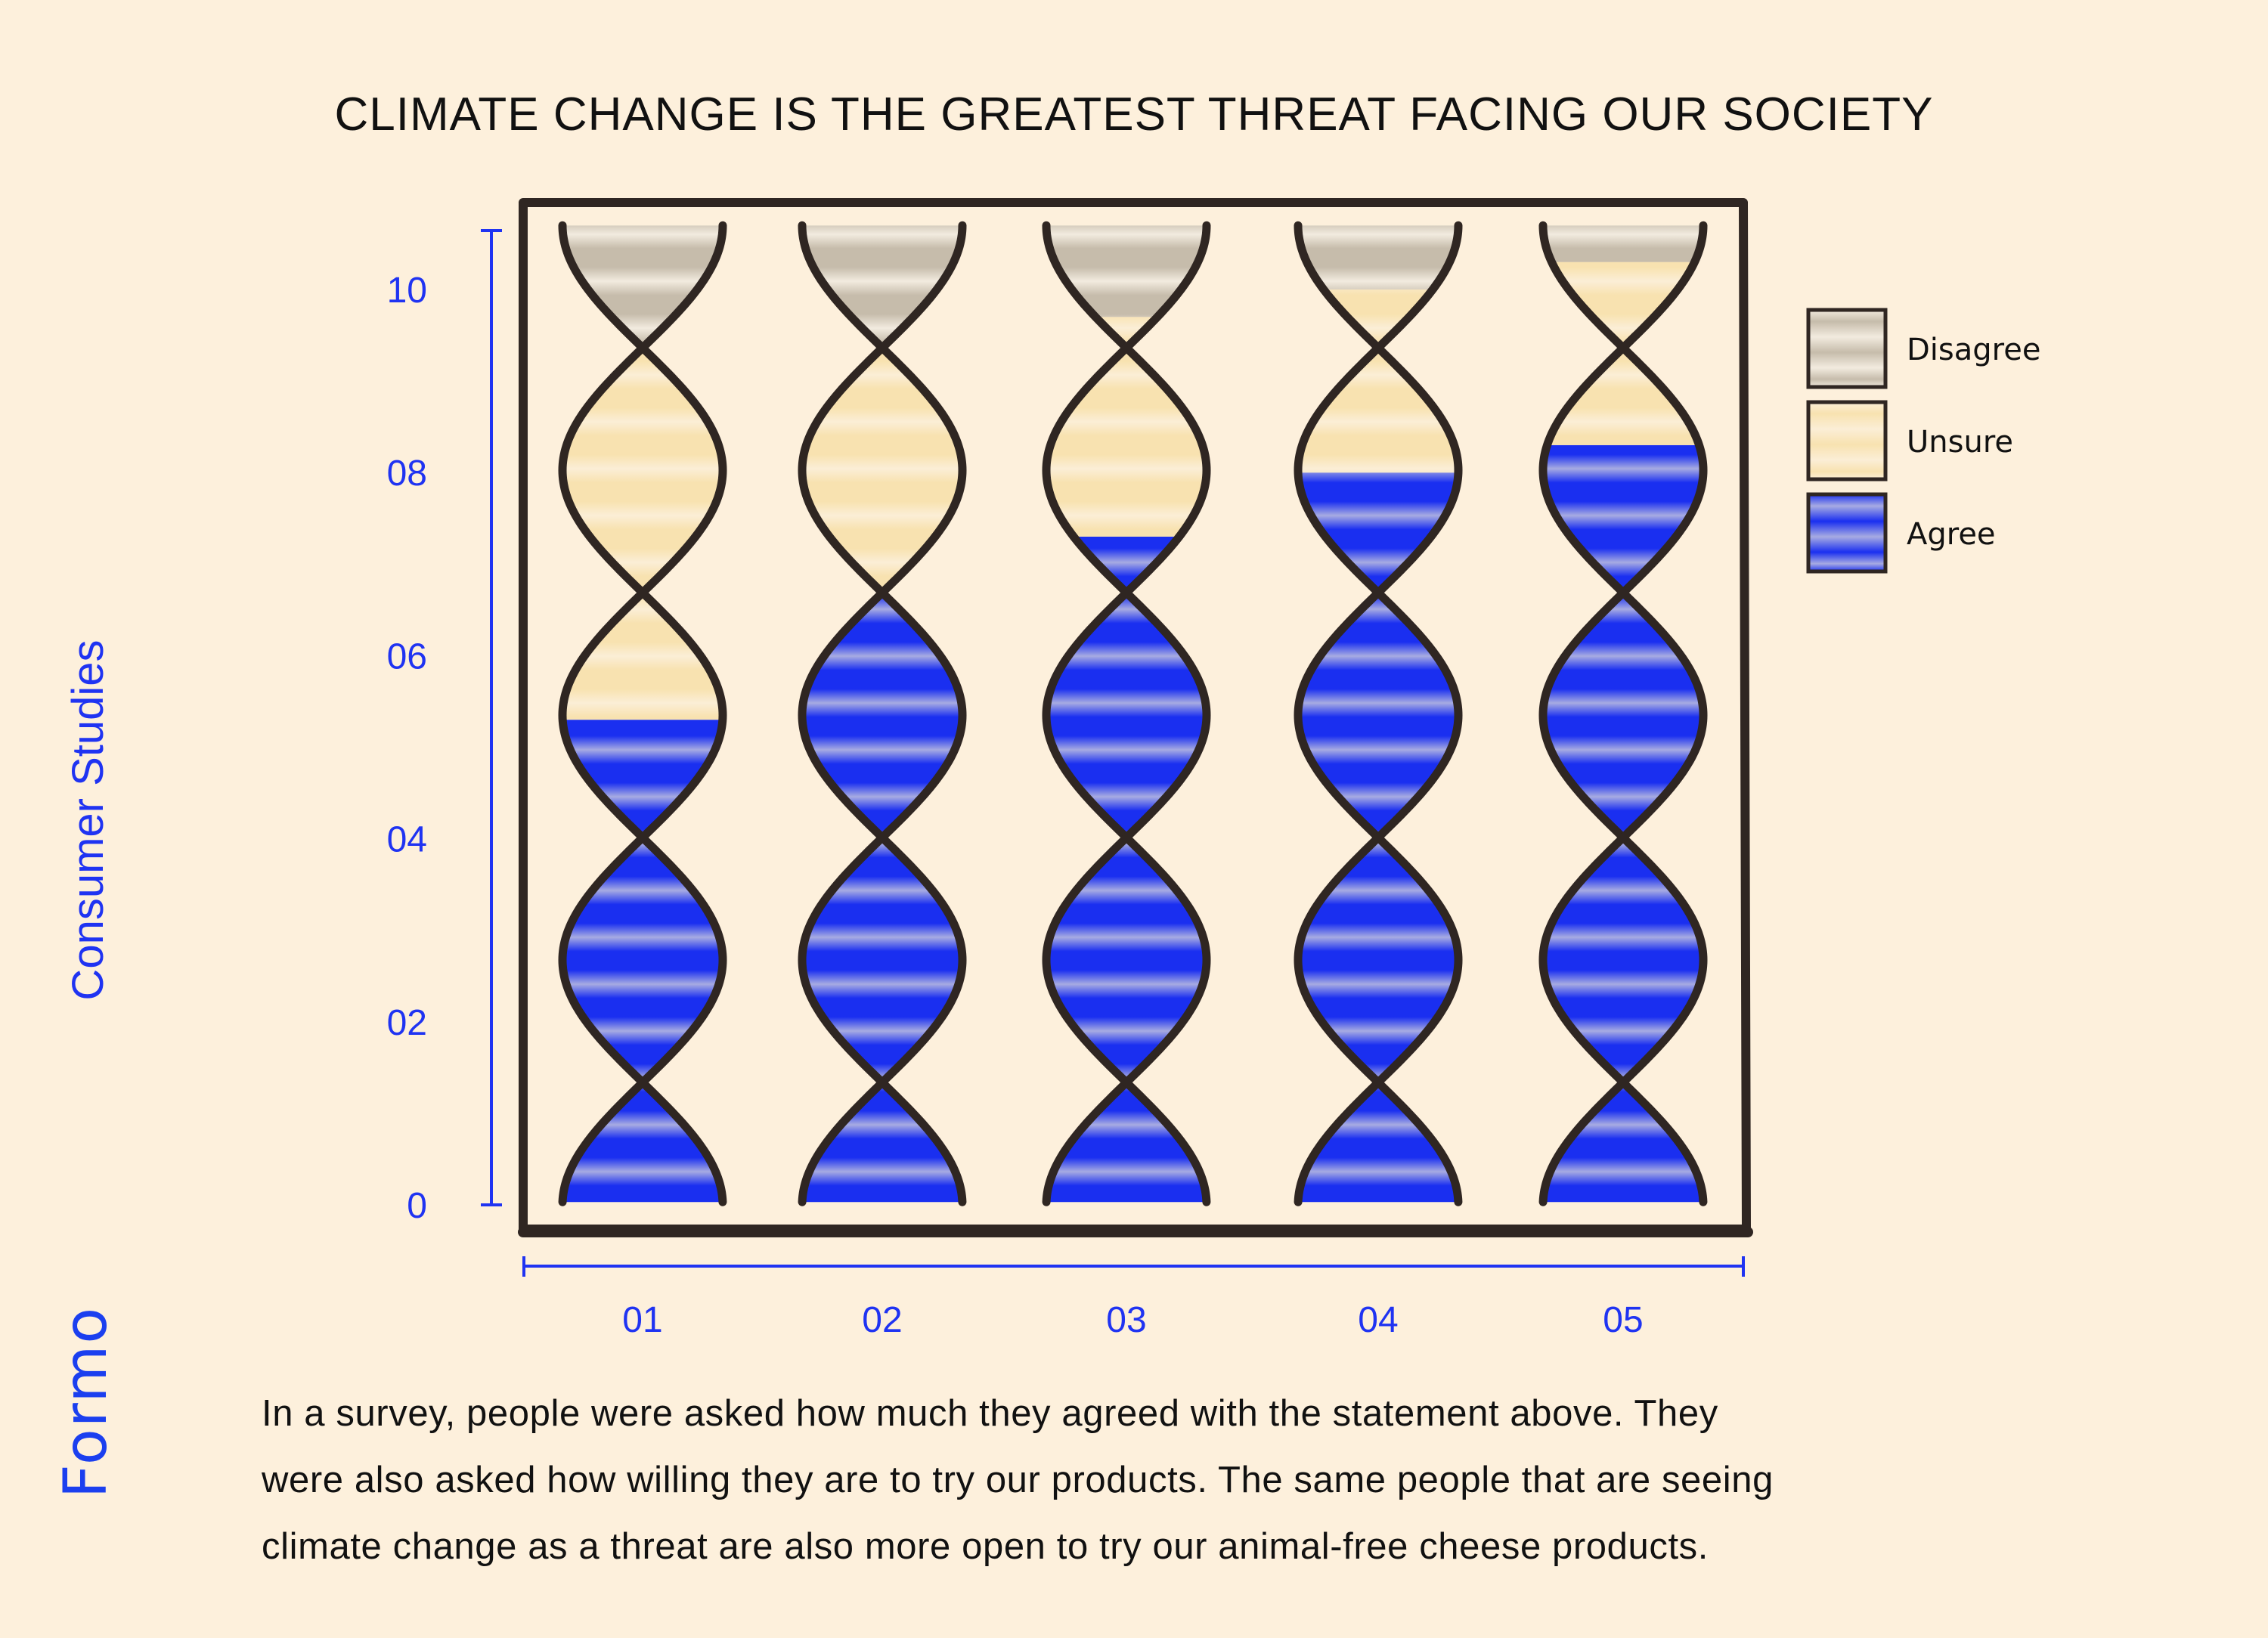  I want to click on legend-label: Disagree, so click(1974, 350).